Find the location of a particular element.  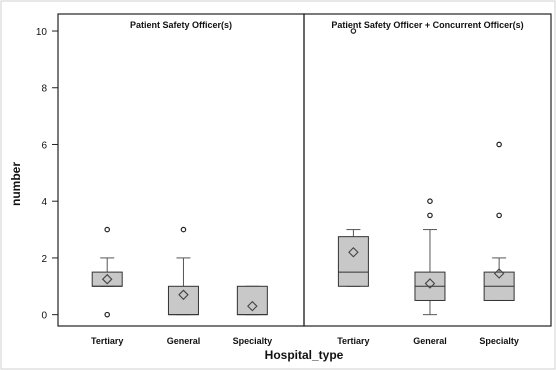

panel-title: Patient Safety Officer(s) is located at coordinates (181, 25).